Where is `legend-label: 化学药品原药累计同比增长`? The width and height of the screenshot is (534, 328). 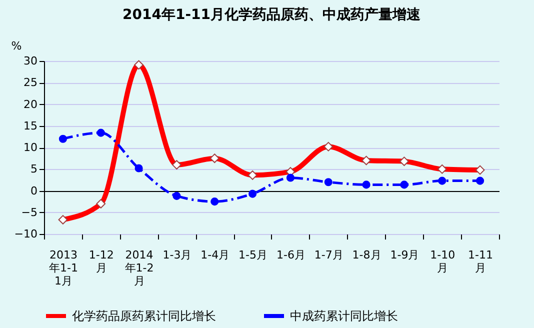 legend-label: 化学药品原药累计同比增长 is located at coordinates (144, 316).